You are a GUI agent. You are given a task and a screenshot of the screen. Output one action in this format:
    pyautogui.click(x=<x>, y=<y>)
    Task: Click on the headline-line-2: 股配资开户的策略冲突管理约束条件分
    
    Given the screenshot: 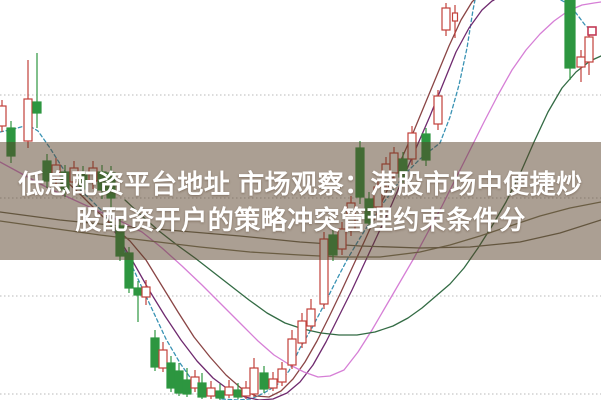 What is the action you would take?
    pyautogui.click(x=300, y=220)
    